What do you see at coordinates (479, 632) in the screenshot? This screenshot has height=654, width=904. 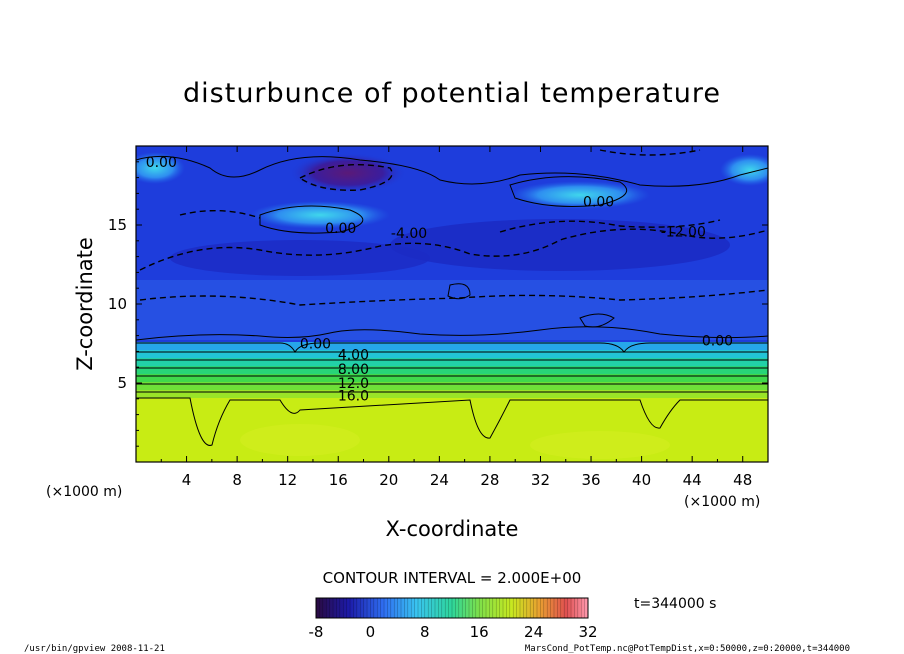 I see `colorbar-tick-label: 16` at bounding box center [479, 632].